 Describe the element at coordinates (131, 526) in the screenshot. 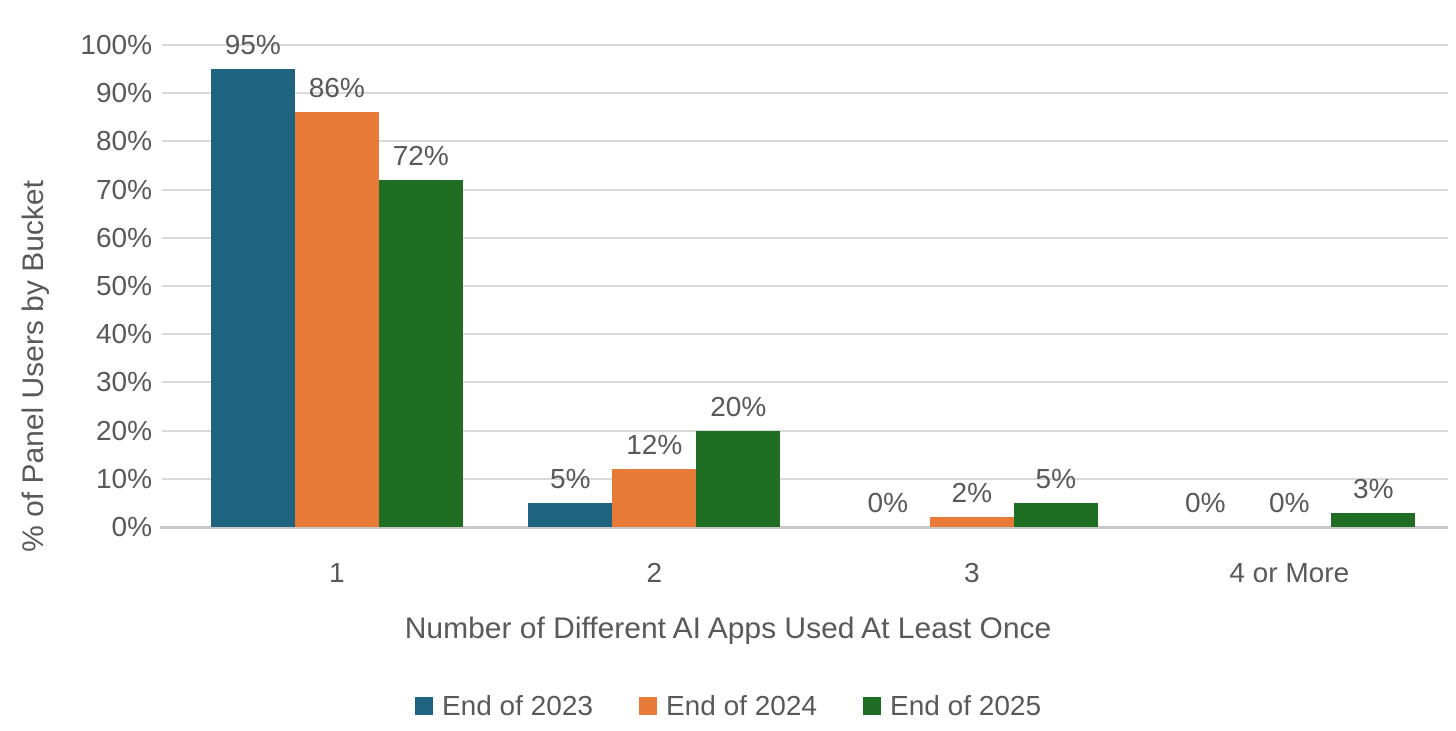

I see `y-tick-label: 0%` at that location.